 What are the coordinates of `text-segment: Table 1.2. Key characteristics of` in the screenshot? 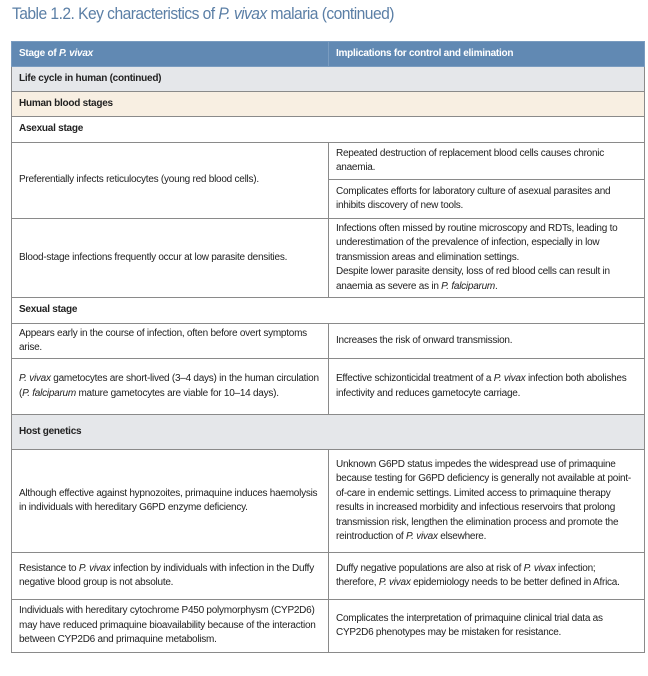 It's located at (115, 13).